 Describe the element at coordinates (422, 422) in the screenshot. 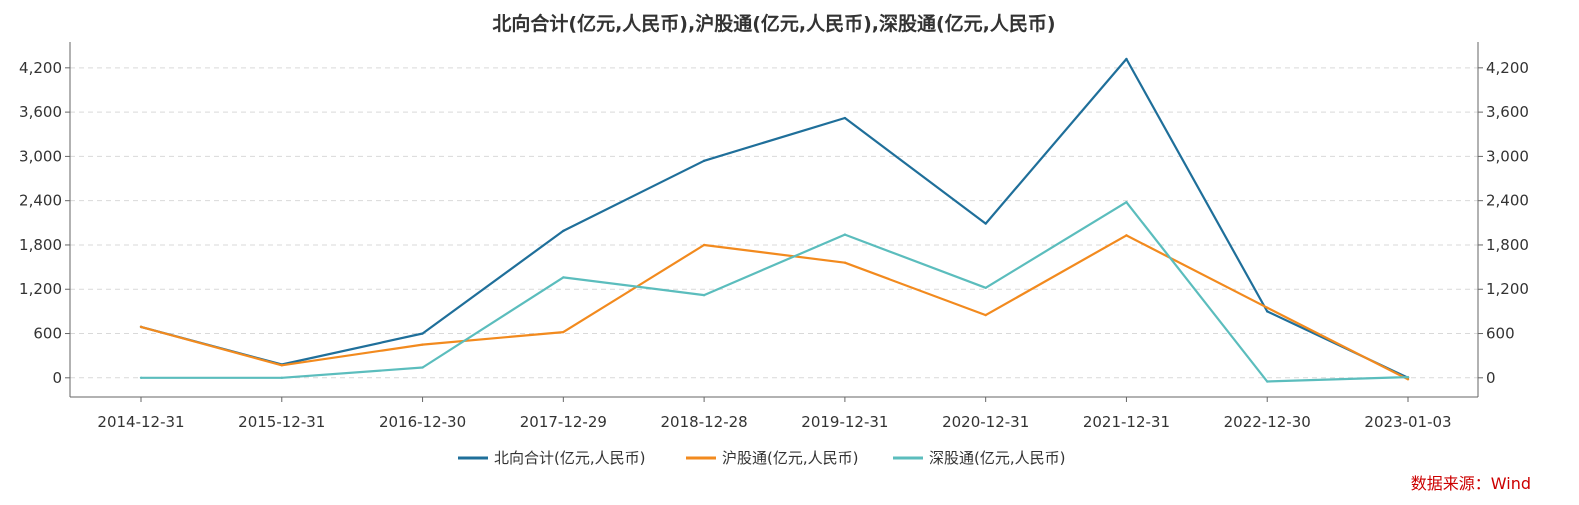

I see `x-tick-label: 2016-12-30` at that location.